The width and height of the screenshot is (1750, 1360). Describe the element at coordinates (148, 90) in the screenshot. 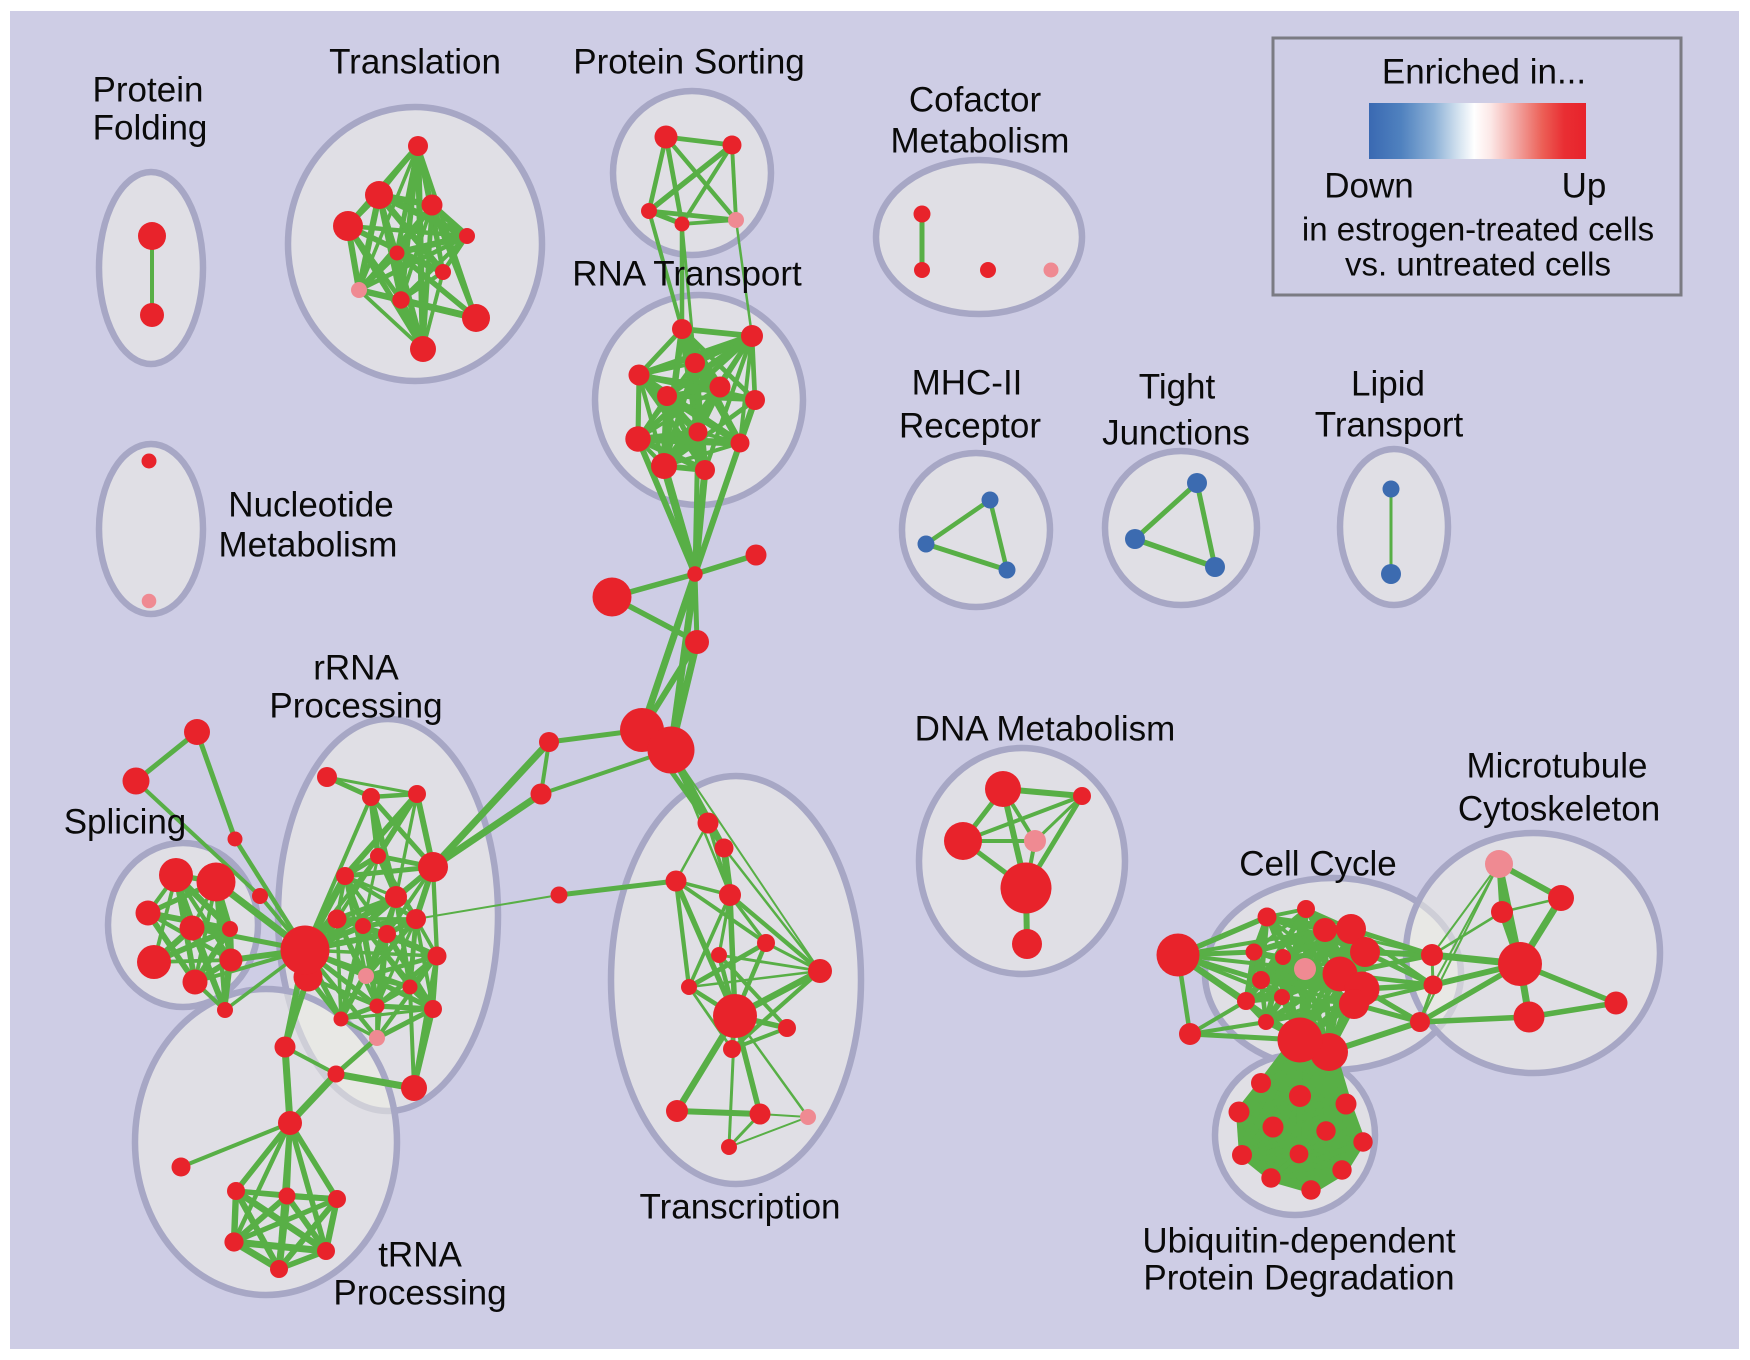

I see `svg-text: Protein` at that location.